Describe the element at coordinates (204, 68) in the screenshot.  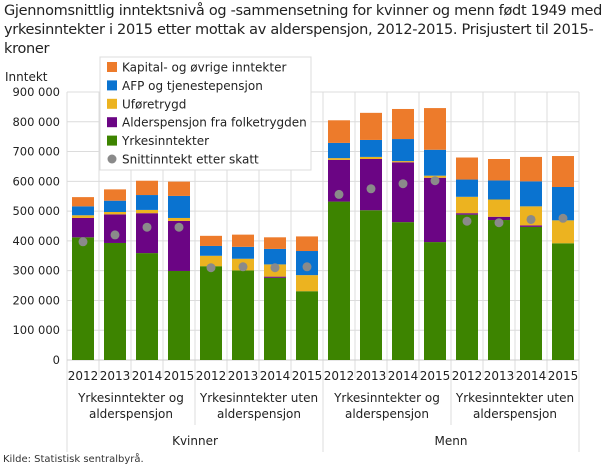
I see `legend-label: Kapital- og øvrige inntekter` at that location.